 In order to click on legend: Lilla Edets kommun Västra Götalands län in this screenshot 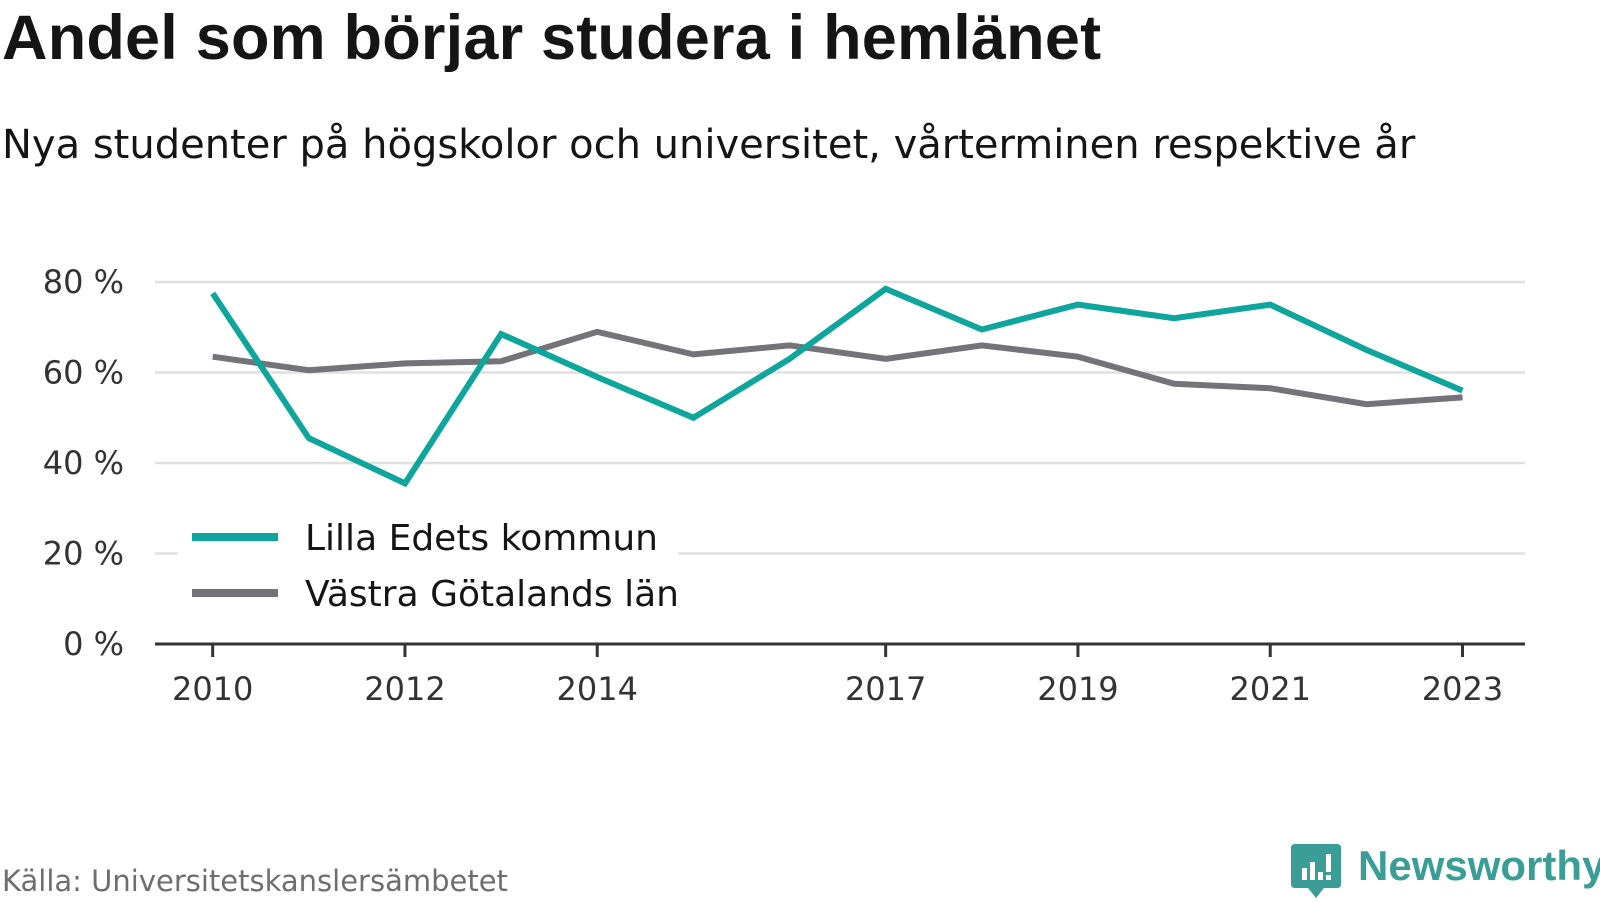, I will do `click(428, 557)`.